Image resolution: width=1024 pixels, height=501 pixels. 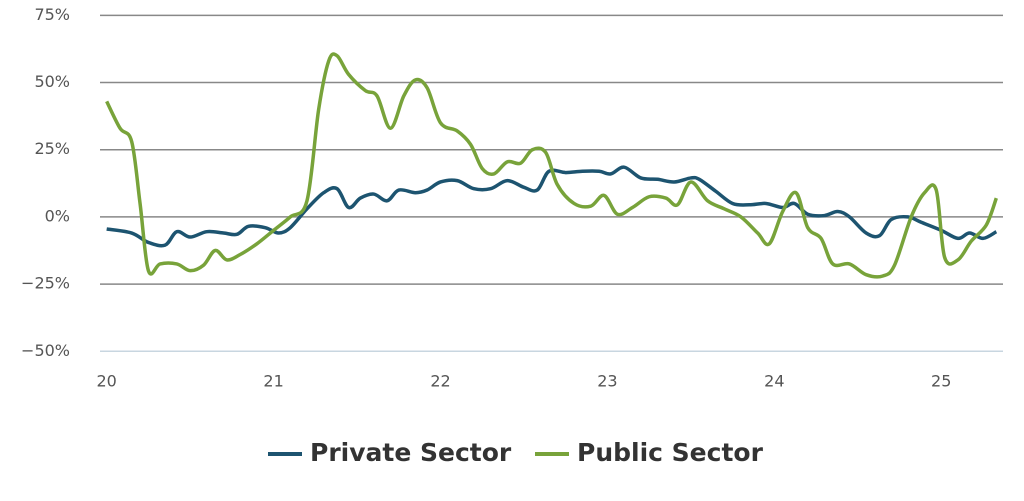 What do you see at coordinates (411, 452) in the screenshot?
I see `legend-label: Private Sector` at bounding box center [411, 452].